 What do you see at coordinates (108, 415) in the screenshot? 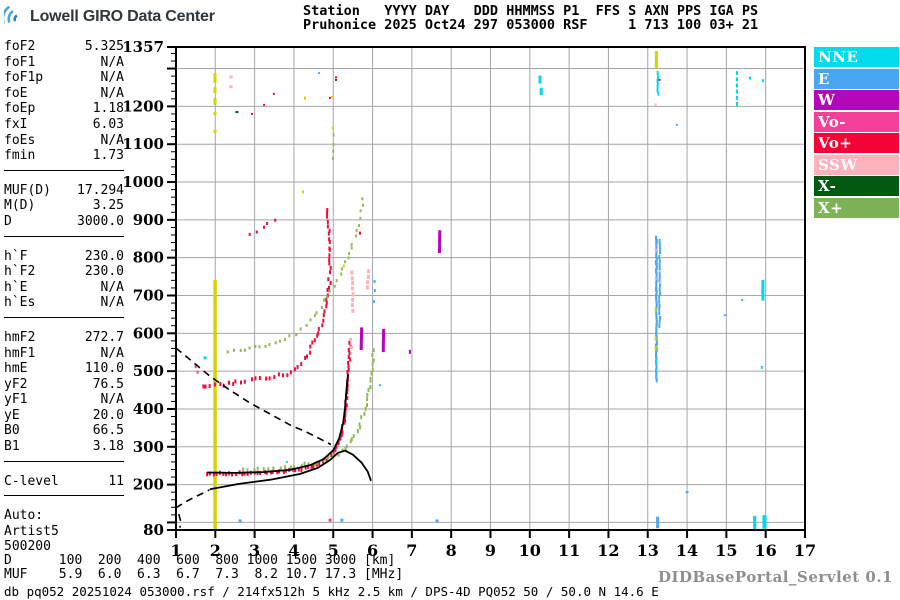
I see `param-value: 20.0` at bounding box center [108, 415].